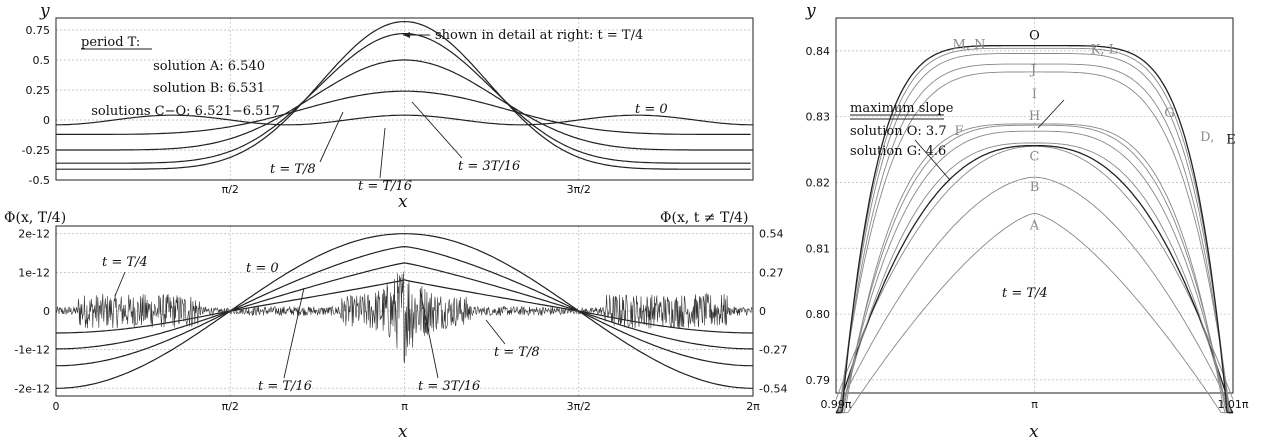 Image resolution: width=1263 pixels, height=443 pixels. I want to click on top-x-axis-label: x, so click(403, 202).